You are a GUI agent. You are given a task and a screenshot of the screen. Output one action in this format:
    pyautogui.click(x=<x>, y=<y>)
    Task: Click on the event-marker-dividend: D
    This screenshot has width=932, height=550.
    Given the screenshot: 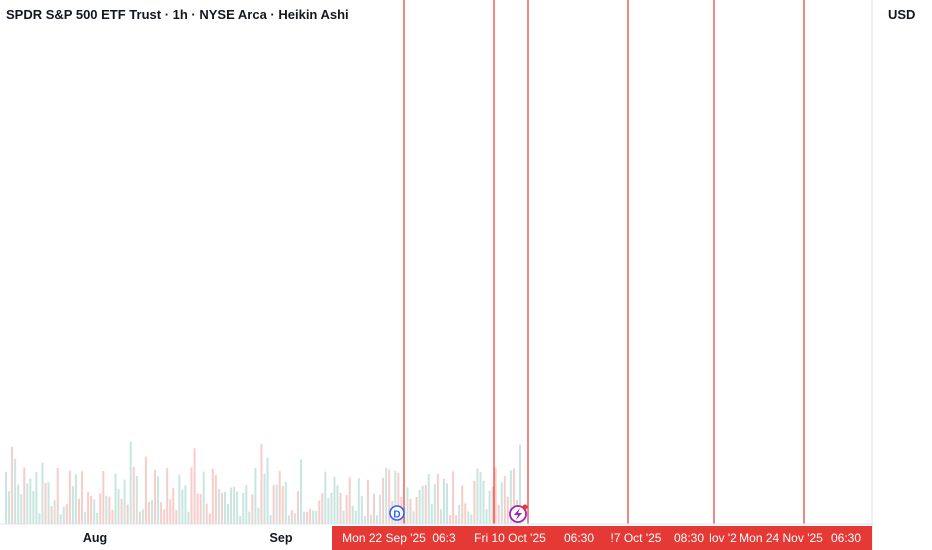 What is the action you would take?
    pyautogui.click(x=397, y=513)
    